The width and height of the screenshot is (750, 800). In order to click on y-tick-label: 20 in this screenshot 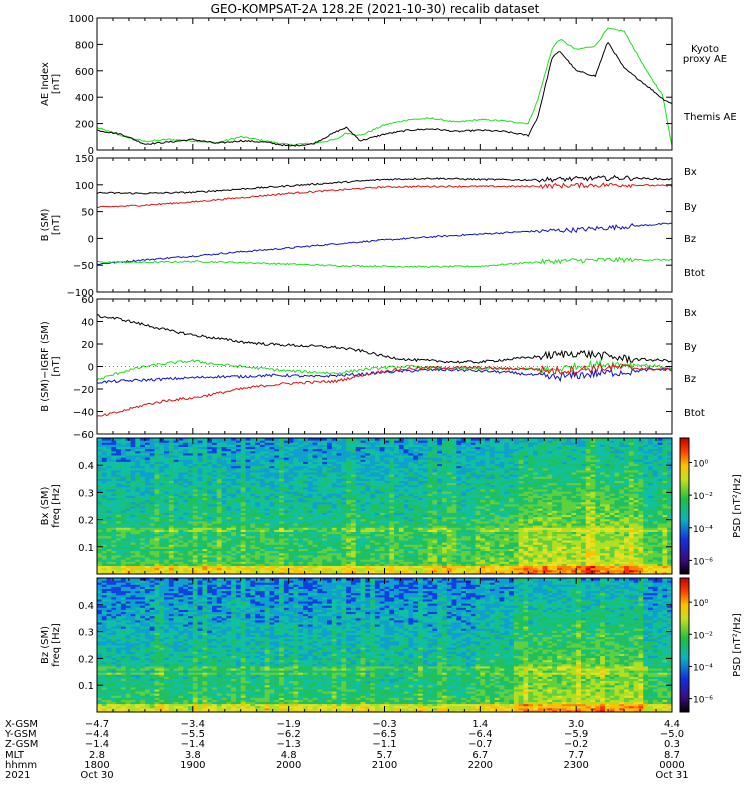, I will do `click(87, 345)`.